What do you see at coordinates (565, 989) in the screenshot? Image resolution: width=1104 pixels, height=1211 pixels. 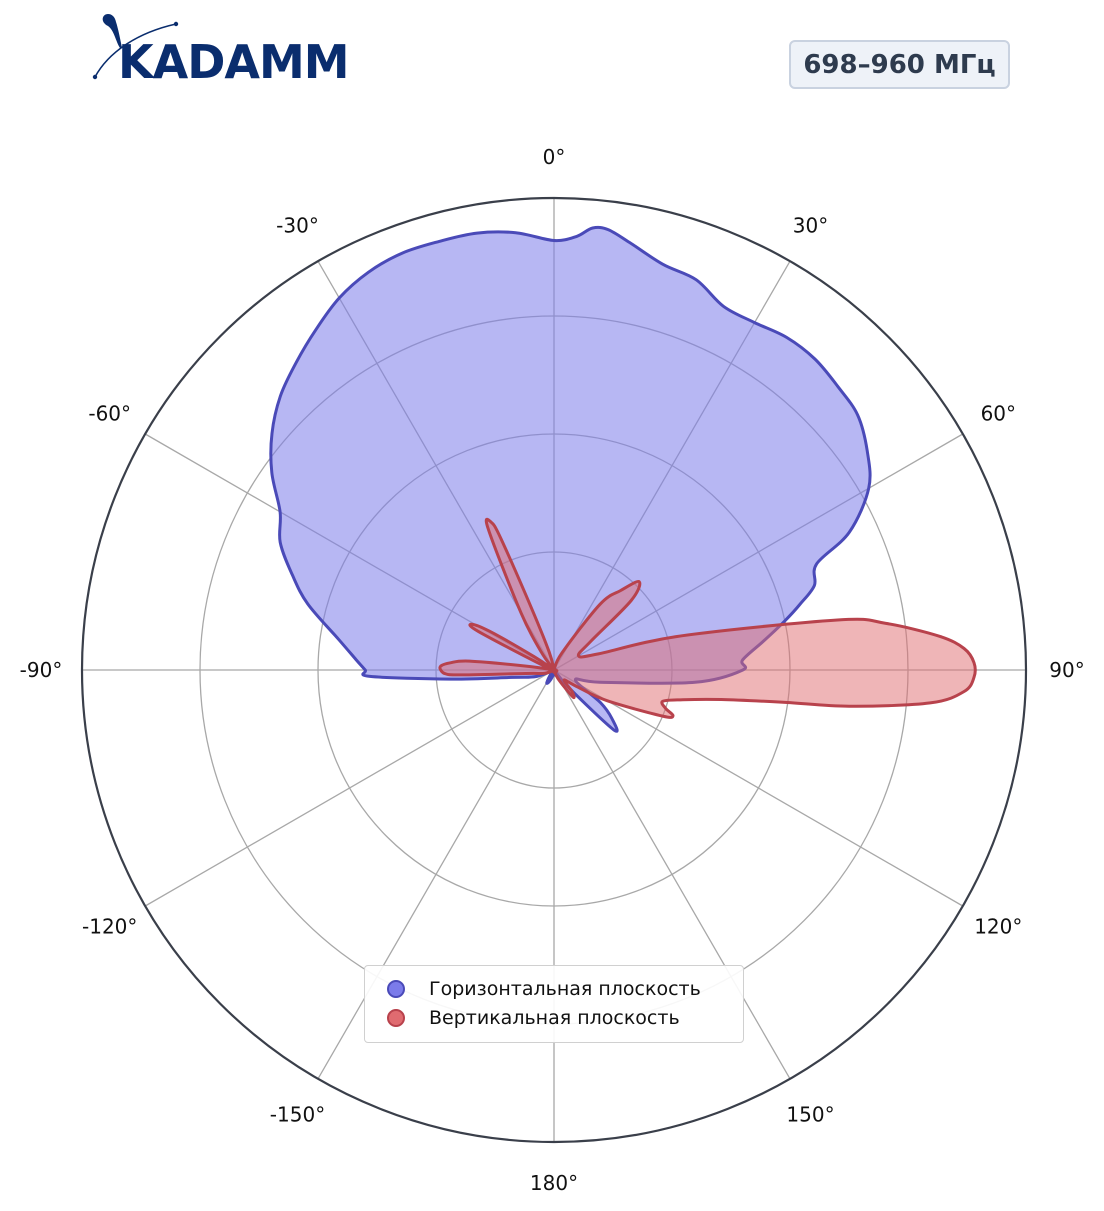 I see `legend-label-horizontal: Горизонтальная плоскость` at bounding box center [565, 989].